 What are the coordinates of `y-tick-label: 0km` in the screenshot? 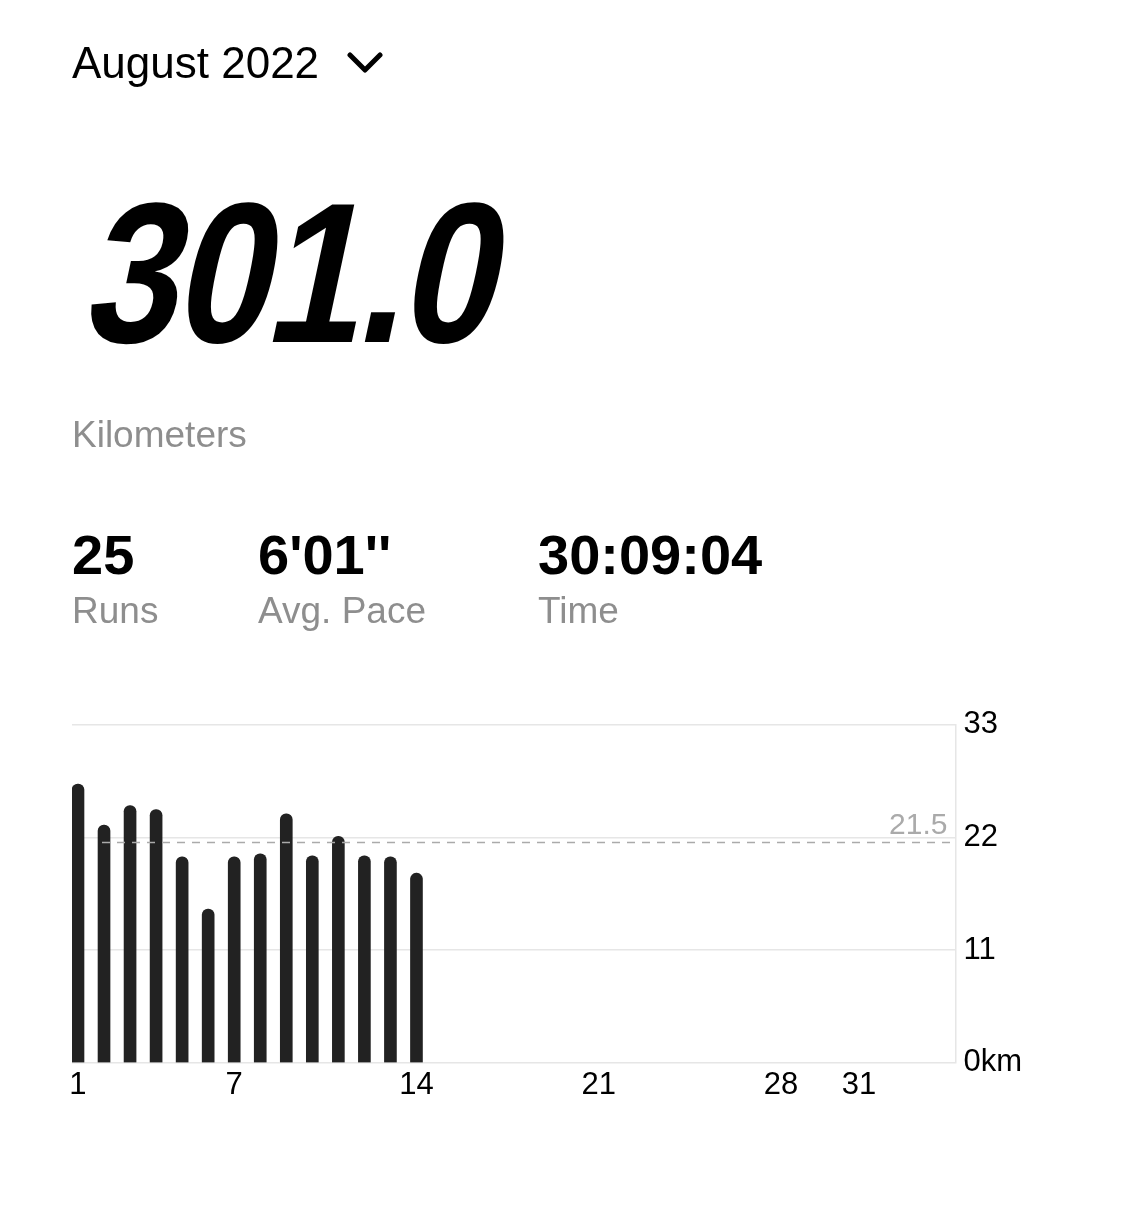 It's located at (993, 1061).